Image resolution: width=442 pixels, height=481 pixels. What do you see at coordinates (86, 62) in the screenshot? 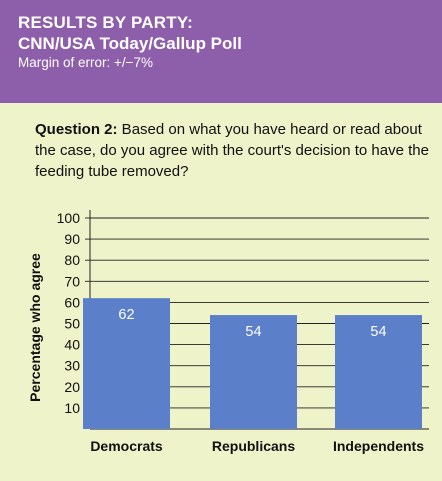
I see `margin-of-error: Margin of error: +/−7%` at bounding box center [86, 62].